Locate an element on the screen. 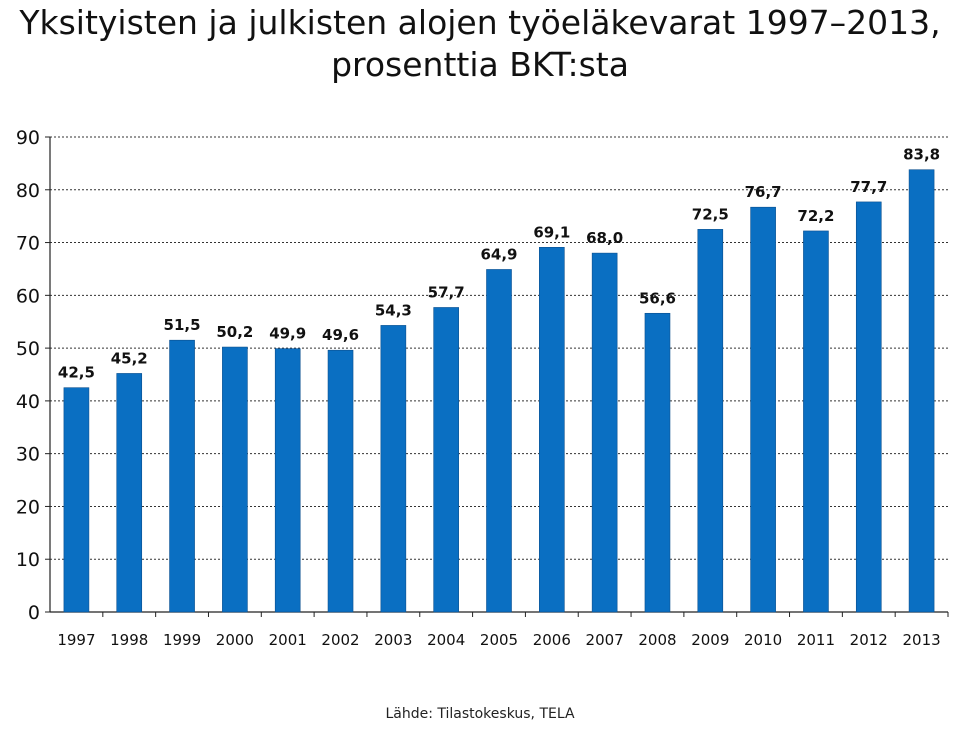 Image resolution: width=960 pixels, height=735 pixels. data-label: 45,2 is located at coordinates (129, 358).